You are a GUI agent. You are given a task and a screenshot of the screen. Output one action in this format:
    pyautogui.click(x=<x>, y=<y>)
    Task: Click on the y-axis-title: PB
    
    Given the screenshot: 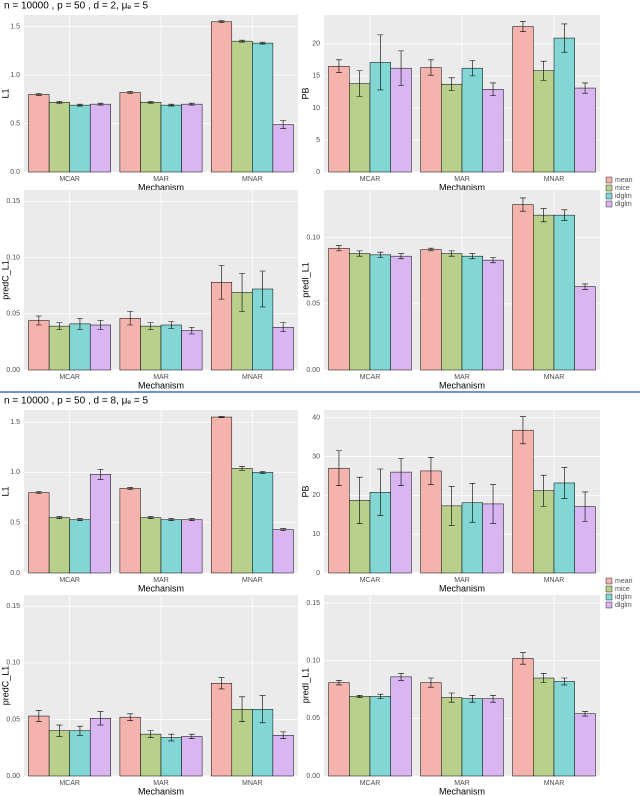 What is the action you would take?
    pyautogui.click(x=305, y=93)
    